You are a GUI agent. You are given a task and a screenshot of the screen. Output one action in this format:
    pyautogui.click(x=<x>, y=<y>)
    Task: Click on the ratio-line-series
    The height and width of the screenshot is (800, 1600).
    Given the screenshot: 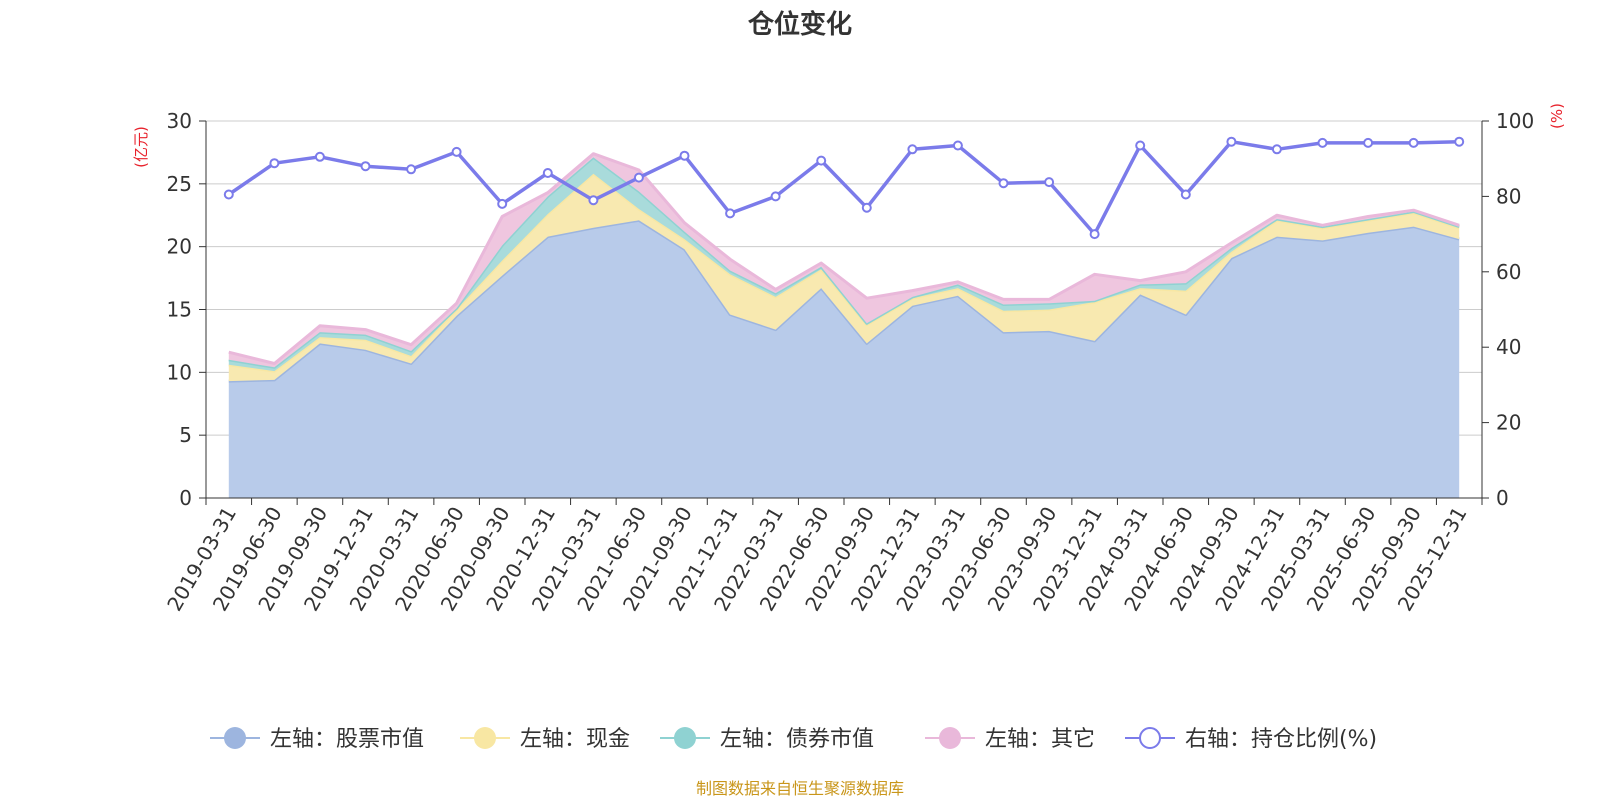 What is the action you would take?
    pyautogui.click(x=844, y=188)
    